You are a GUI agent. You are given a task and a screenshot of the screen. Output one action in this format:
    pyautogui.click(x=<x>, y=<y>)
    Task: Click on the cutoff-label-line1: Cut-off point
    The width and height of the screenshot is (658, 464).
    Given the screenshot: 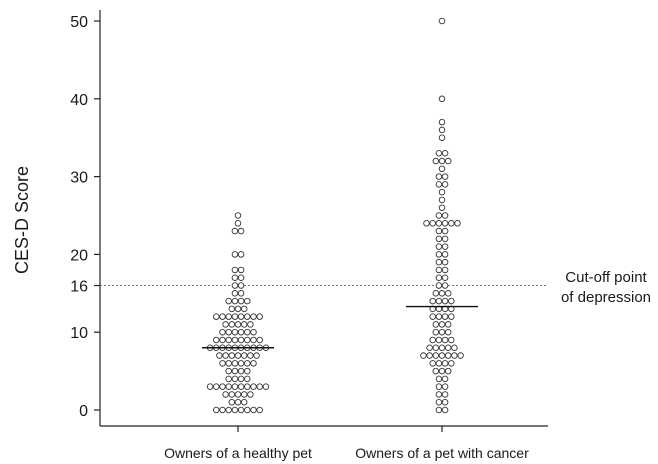 What is the action you would take?
    pyautogui.click(x=606, y=277)
    